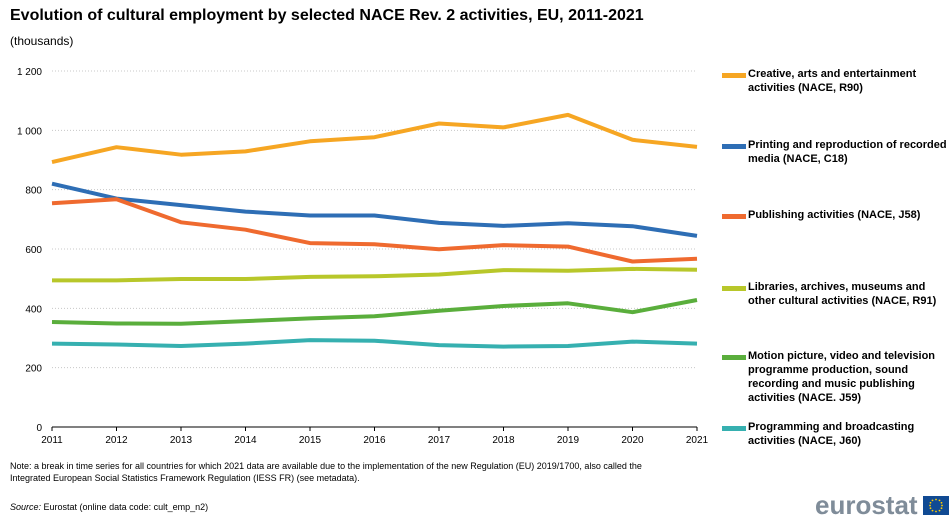  Describe the element at coordinates (936, 505) in the screenshot. I see `eu-flag-icon` at that location.